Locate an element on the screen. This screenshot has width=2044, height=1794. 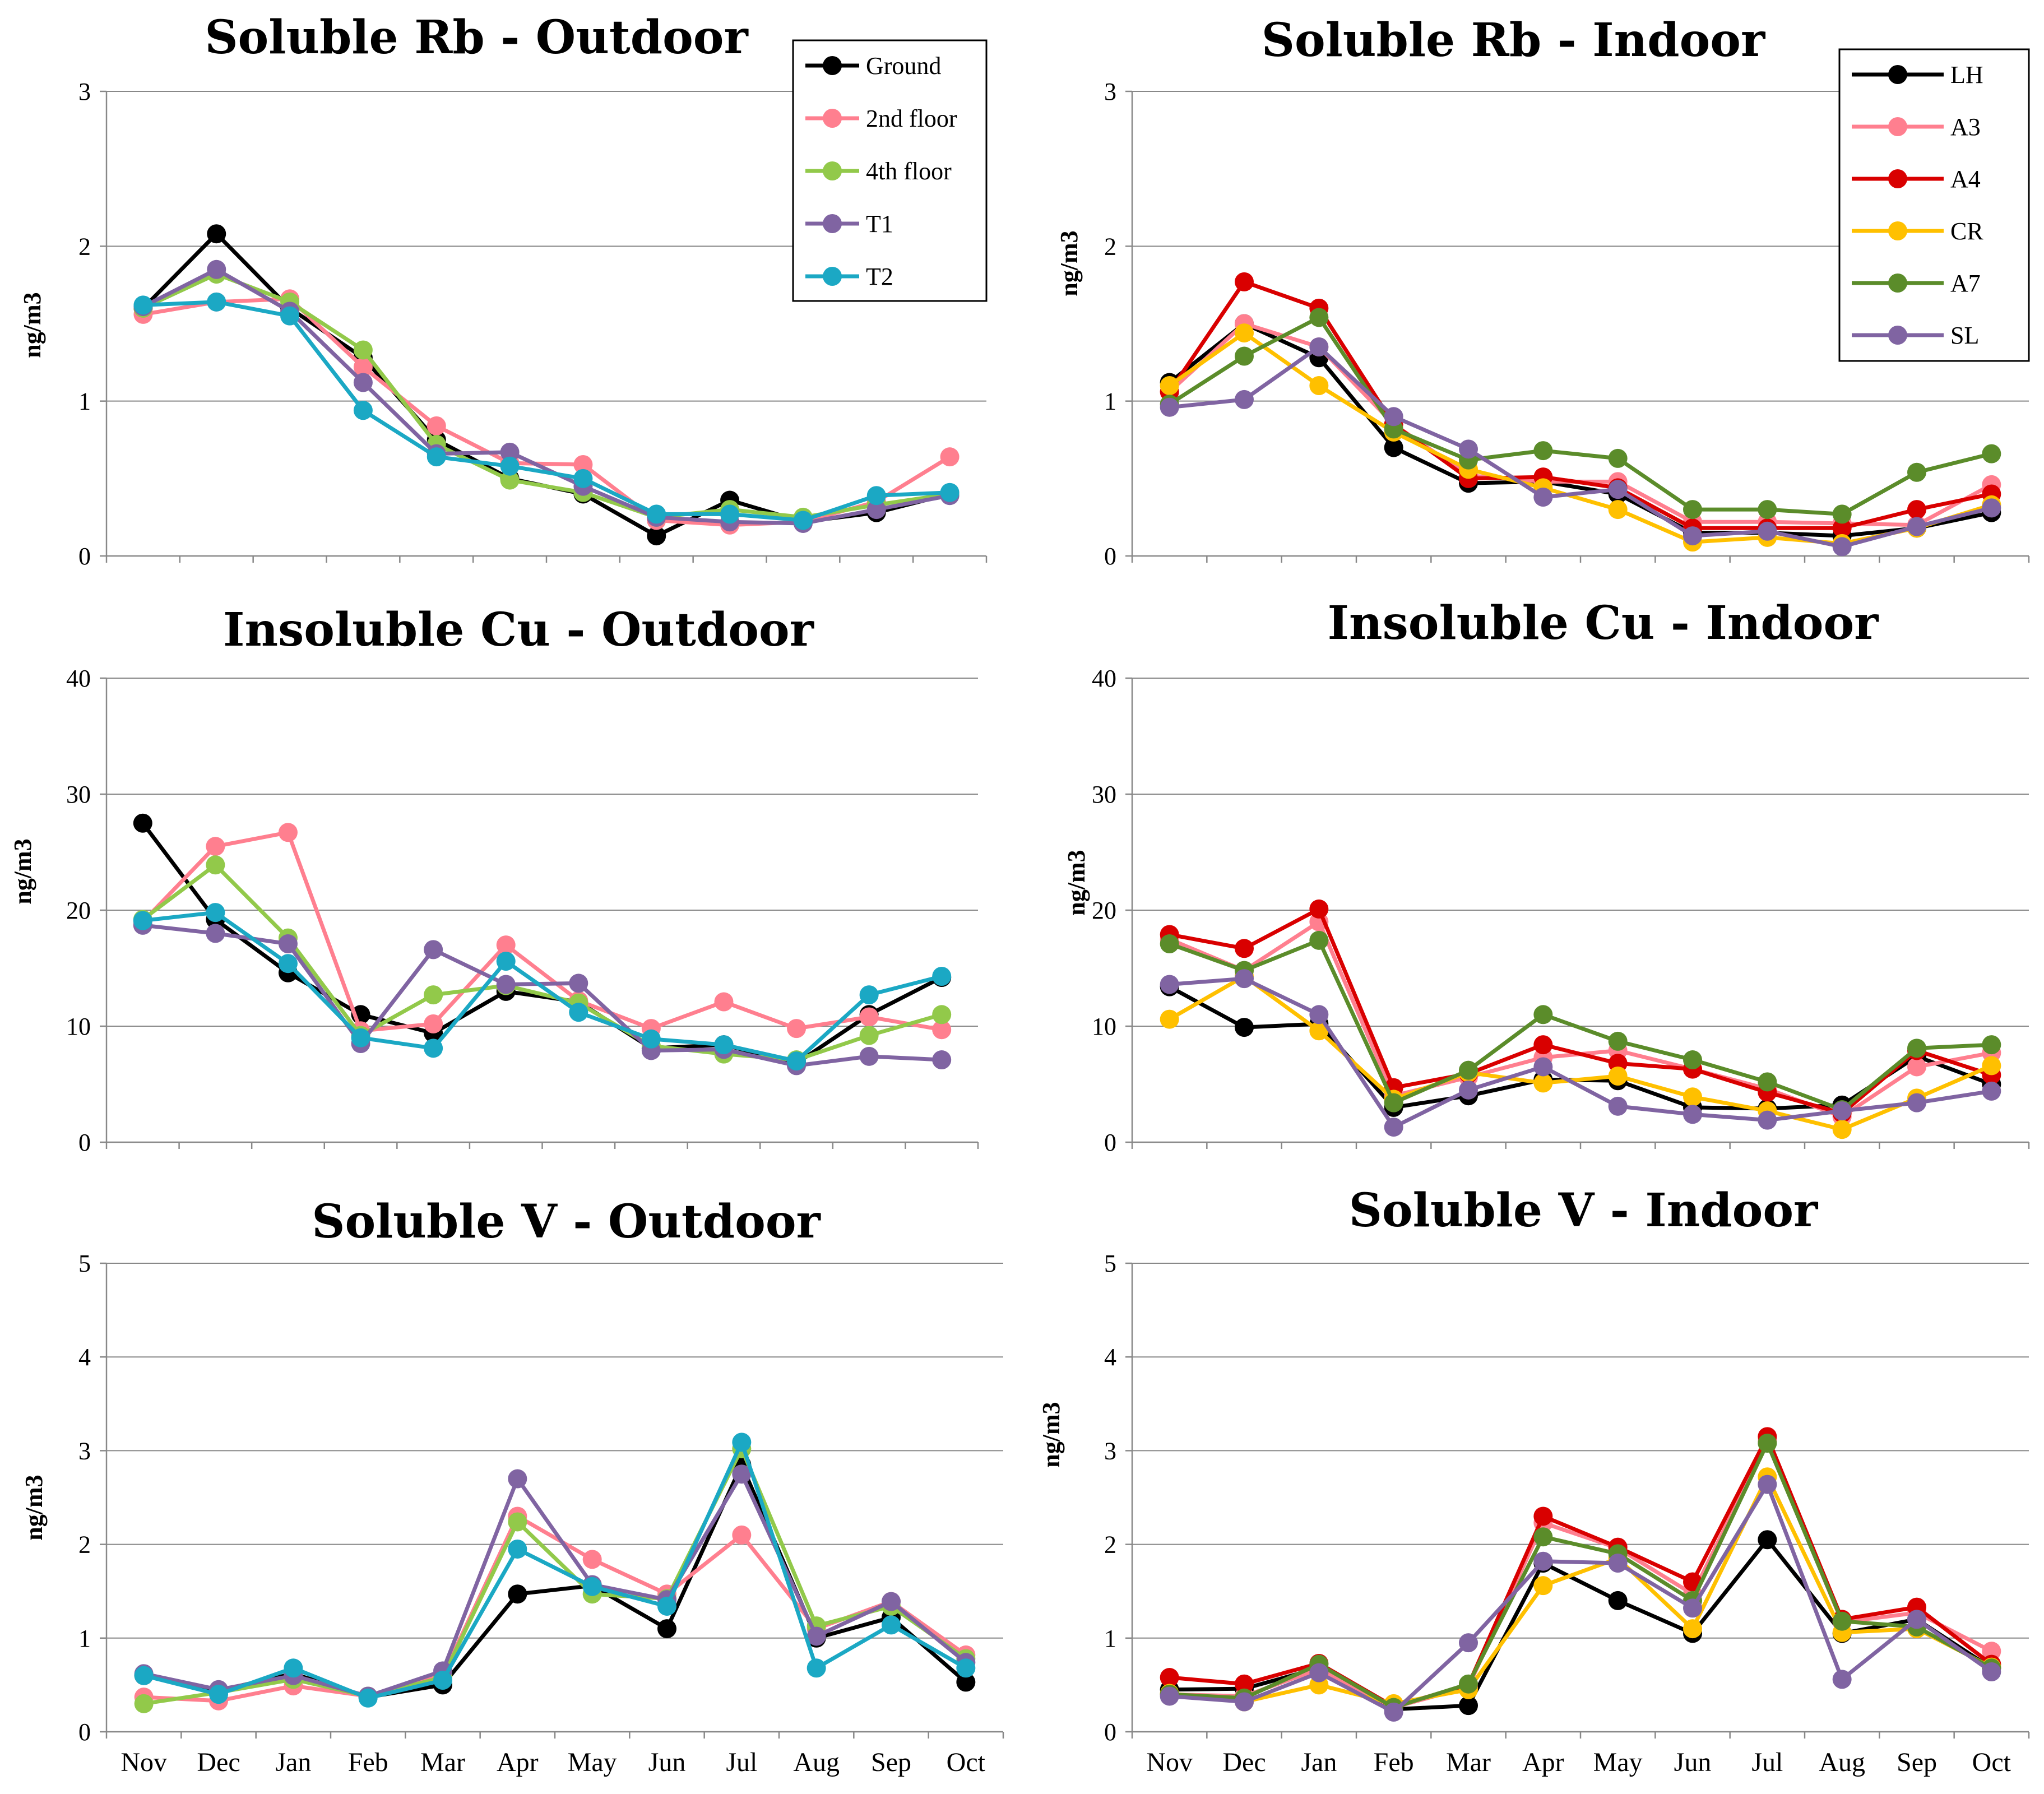
series-line-a4 is located at coordinates (1581, 1571).